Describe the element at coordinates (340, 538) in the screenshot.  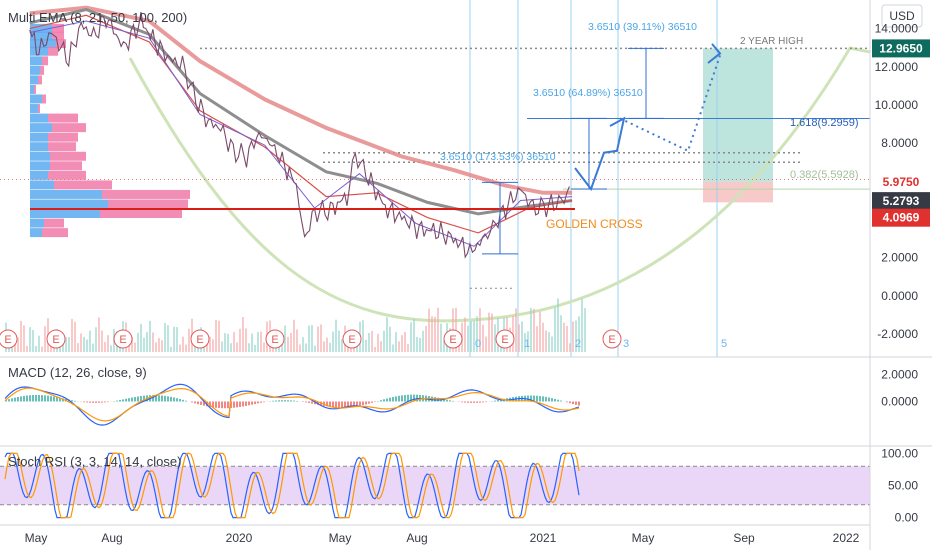
I see `x-tick-label: May` at that location.